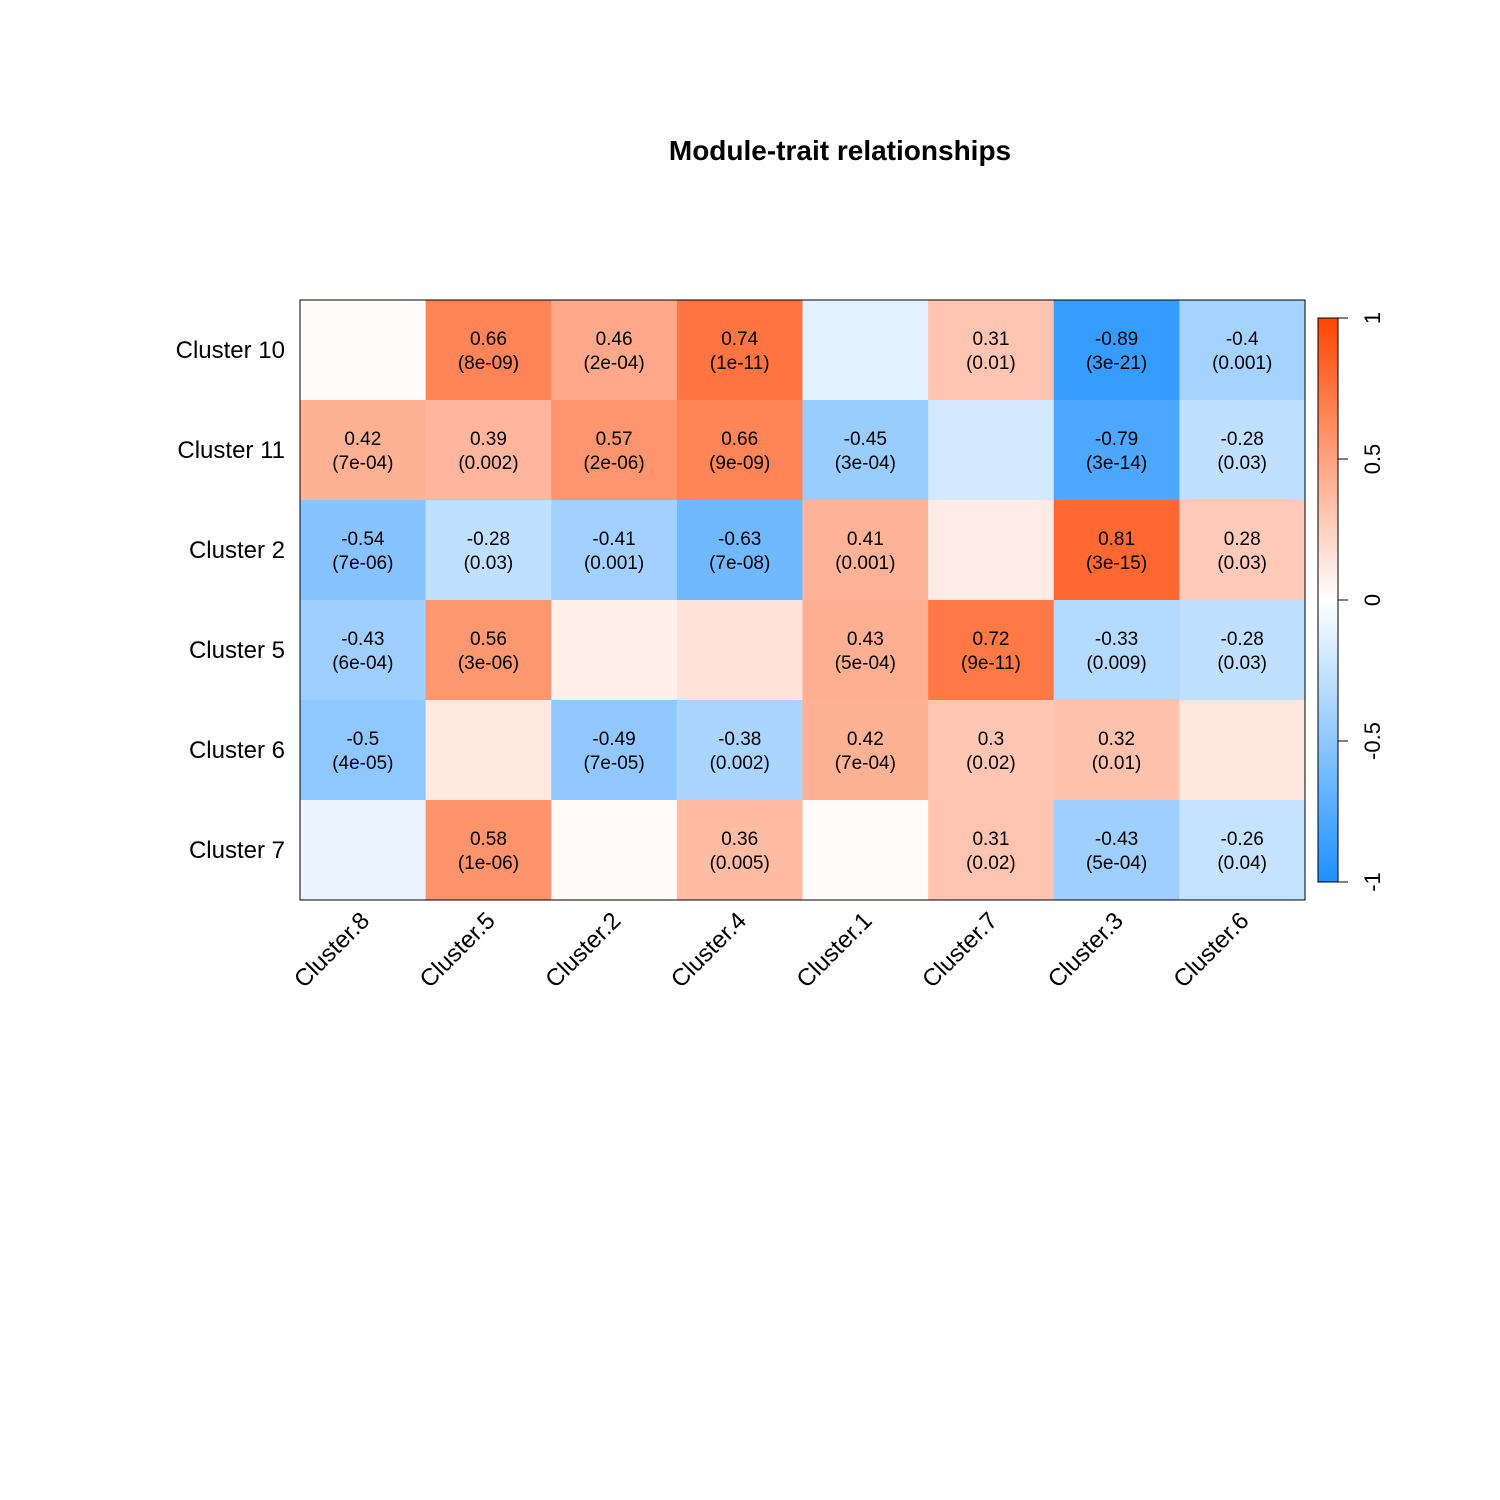 The width and height of the screenshot is (1500, 1500). What do you see at coordinates (840, 150) in the screenshot?
I see `chart-title: Module-trait relationships` at bounding box center [840, 150].